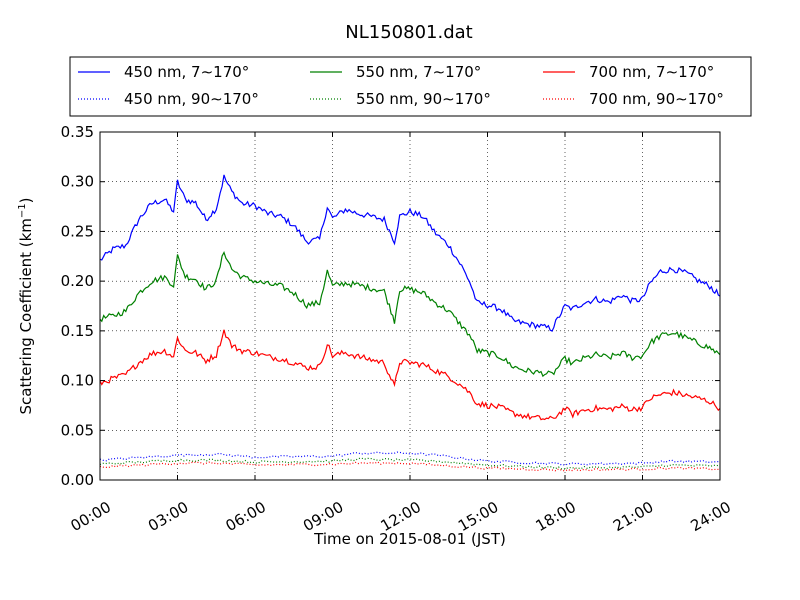 The height and width of the screenshot is (600, 800). Describe the element at coordinates (22, 210) in the screenshot. I see `y-axis-label-superscript: −1` at that location.